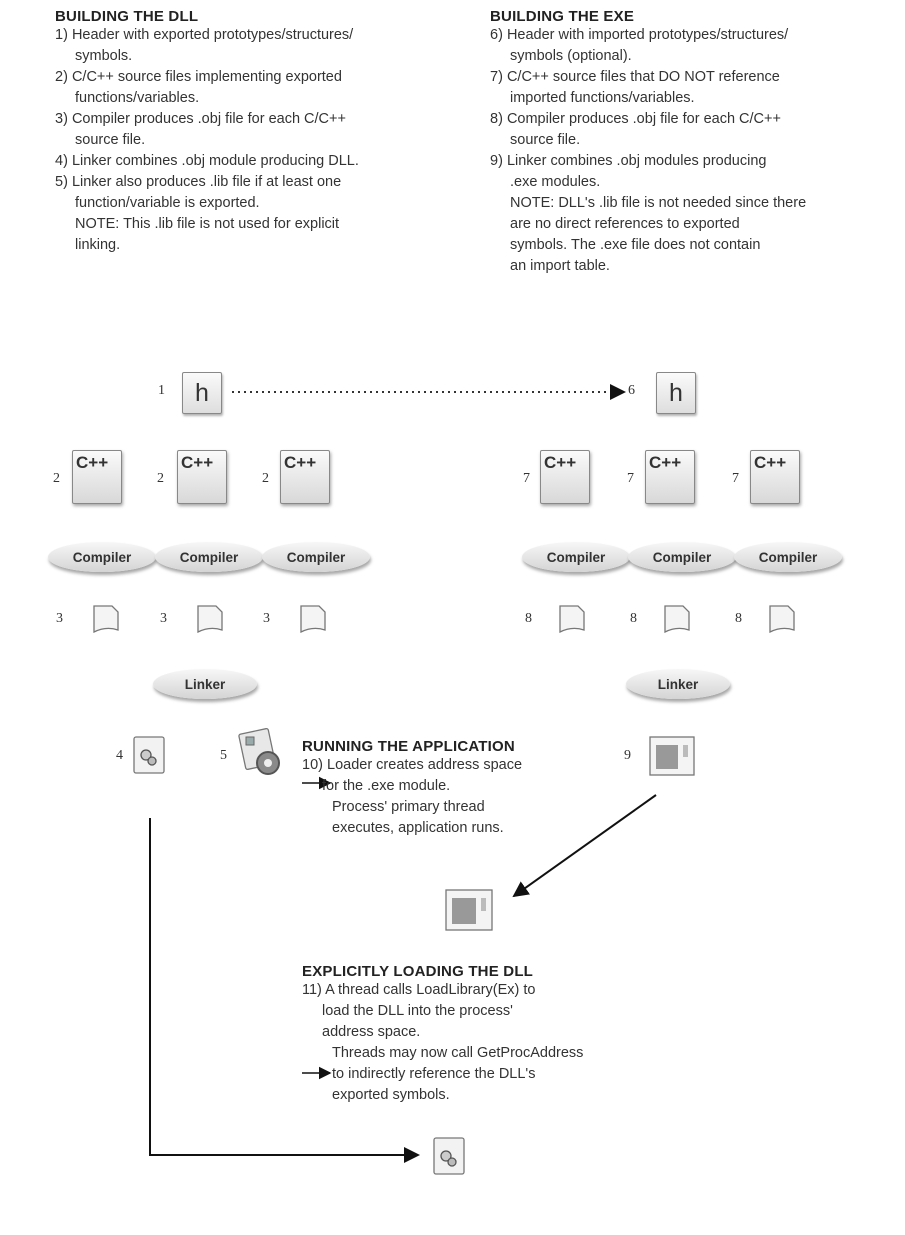 The height and width of the screenshot is (1235, 905). What do you see at coordinates (61, 77) in the screenshot?
I see `step-num: 2)` at bounding box center [61, 77].